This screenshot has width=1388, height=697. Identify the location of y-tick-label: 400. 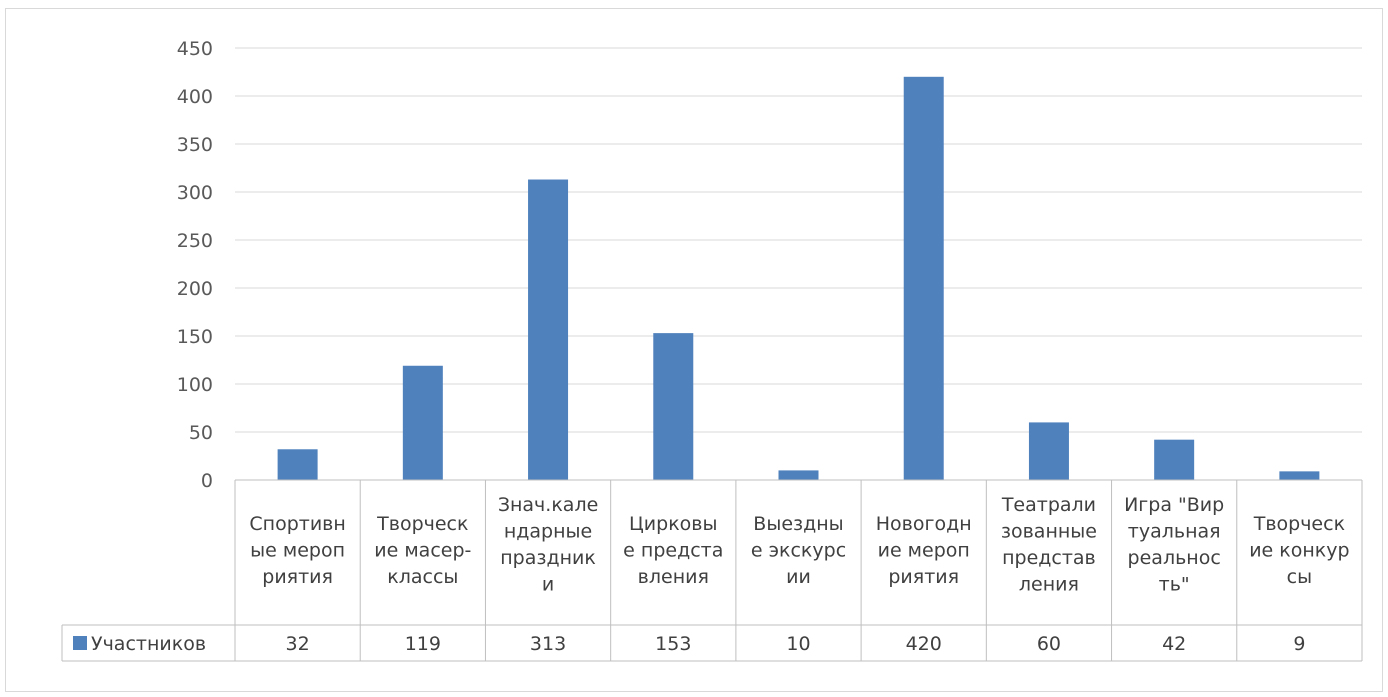
(195, 97).